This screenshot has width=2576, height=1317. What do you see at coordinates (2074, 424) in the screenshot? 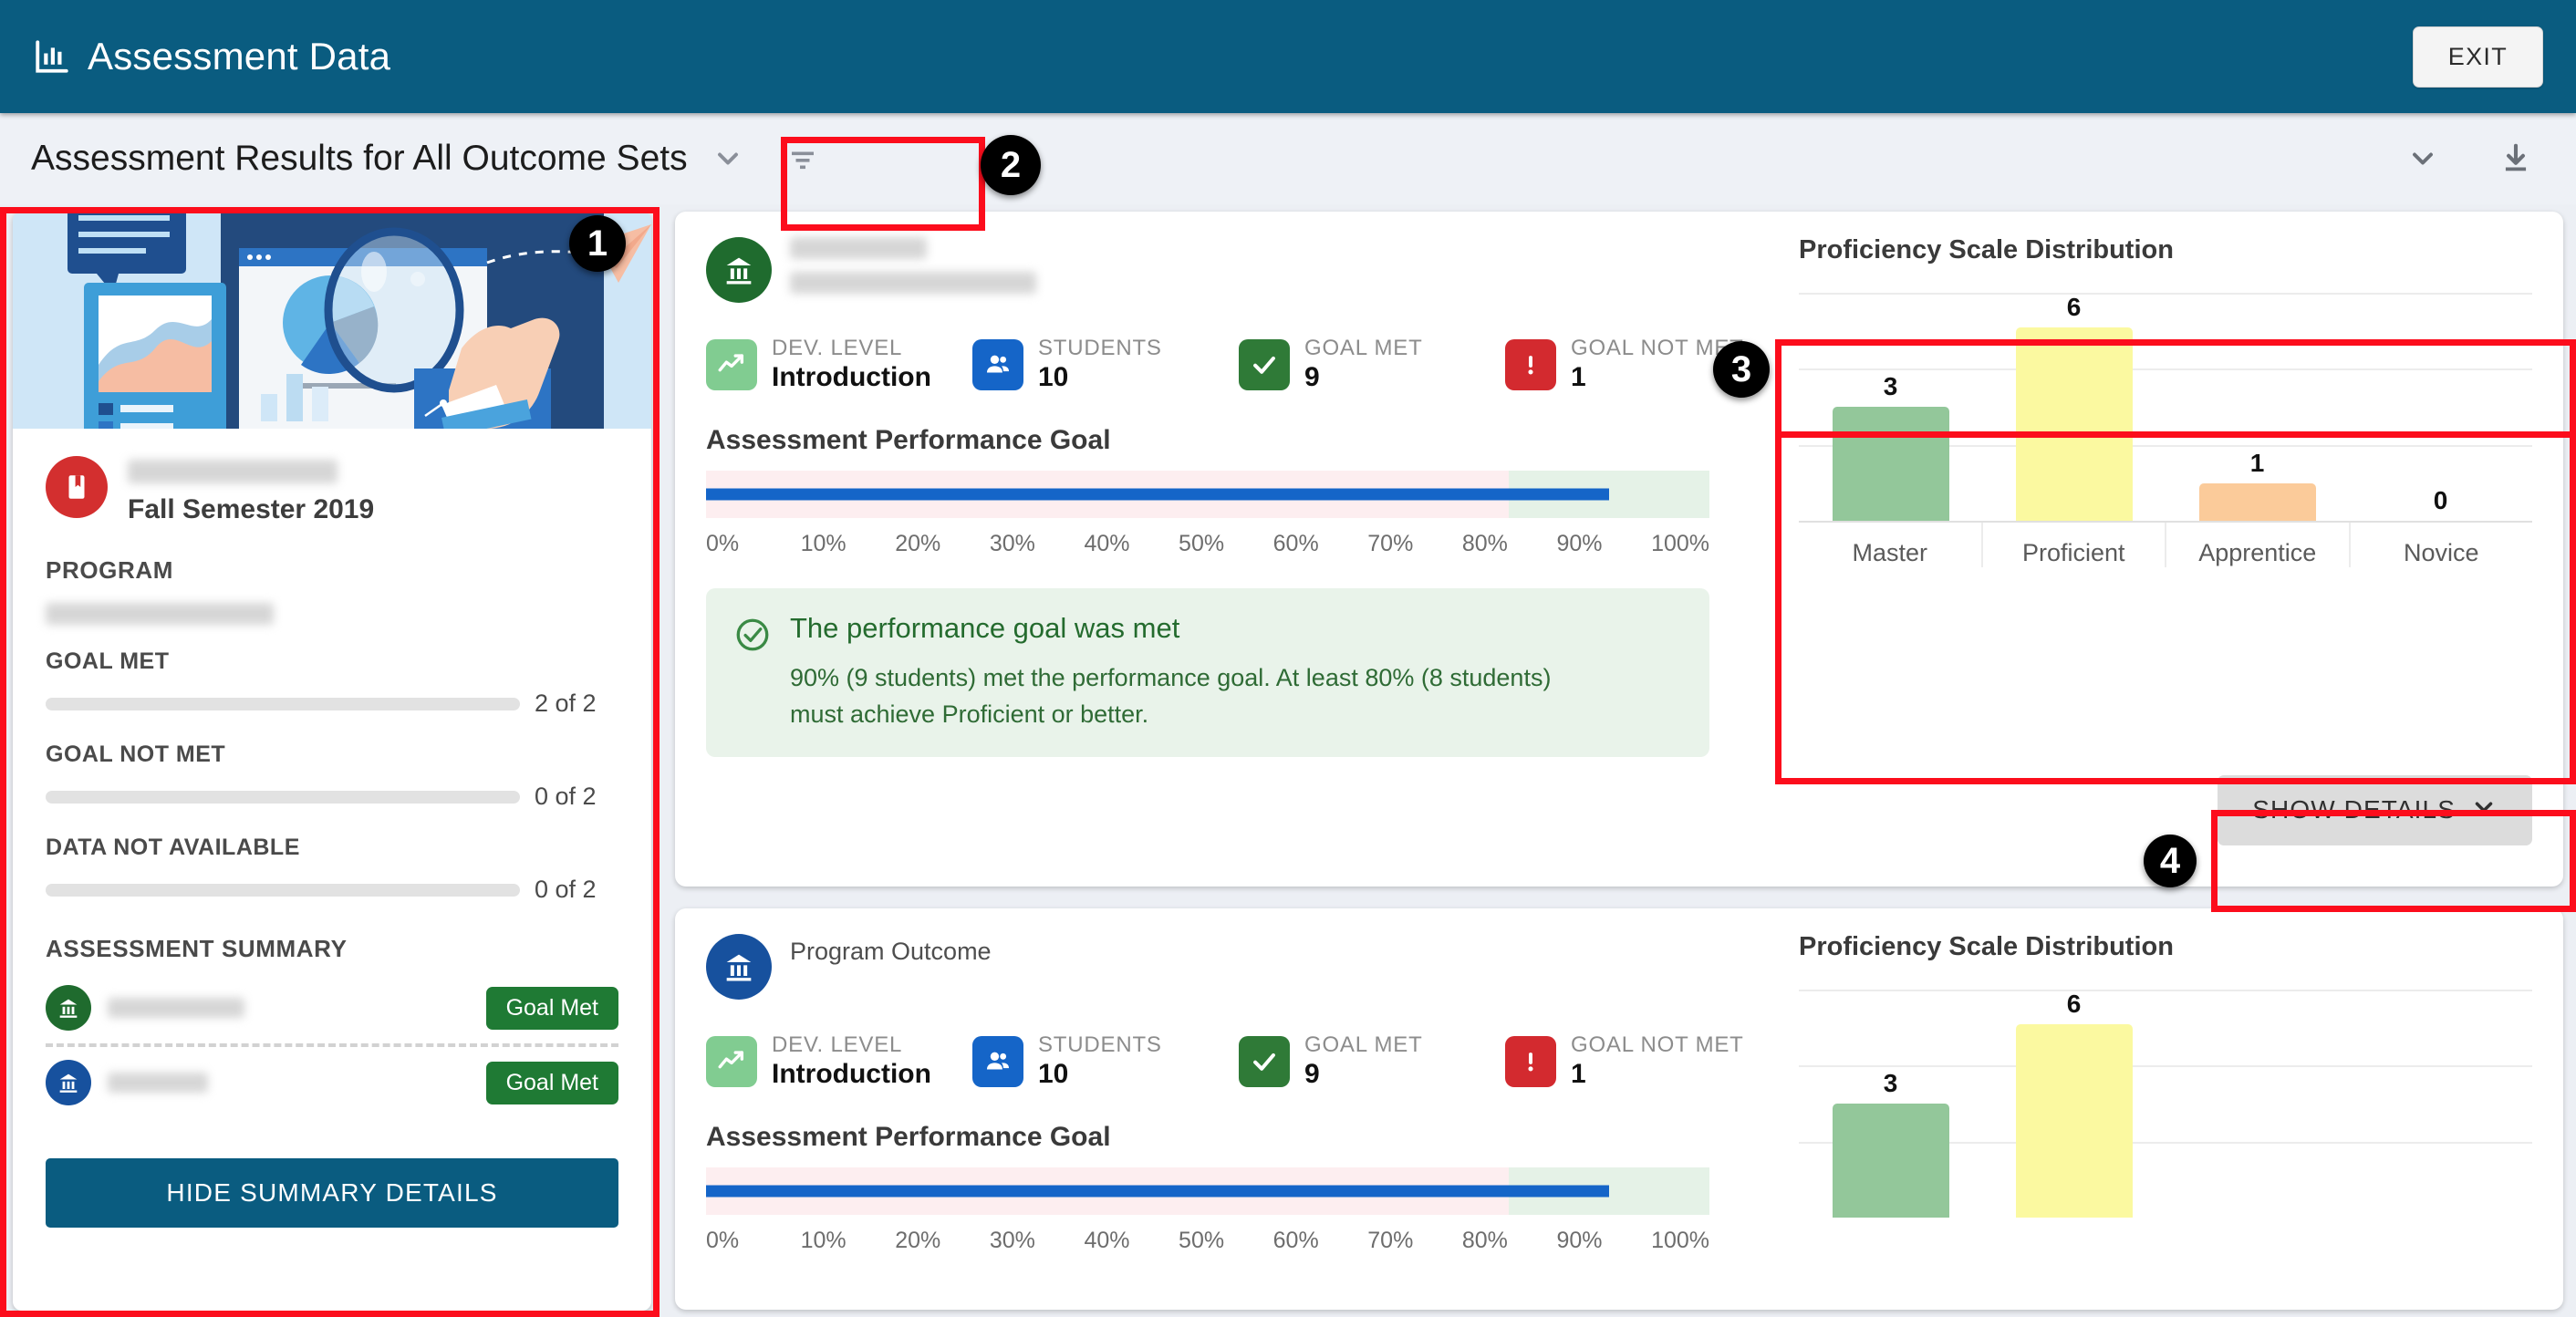
I see `bar-proficient` at bounding box center [2074, 424].